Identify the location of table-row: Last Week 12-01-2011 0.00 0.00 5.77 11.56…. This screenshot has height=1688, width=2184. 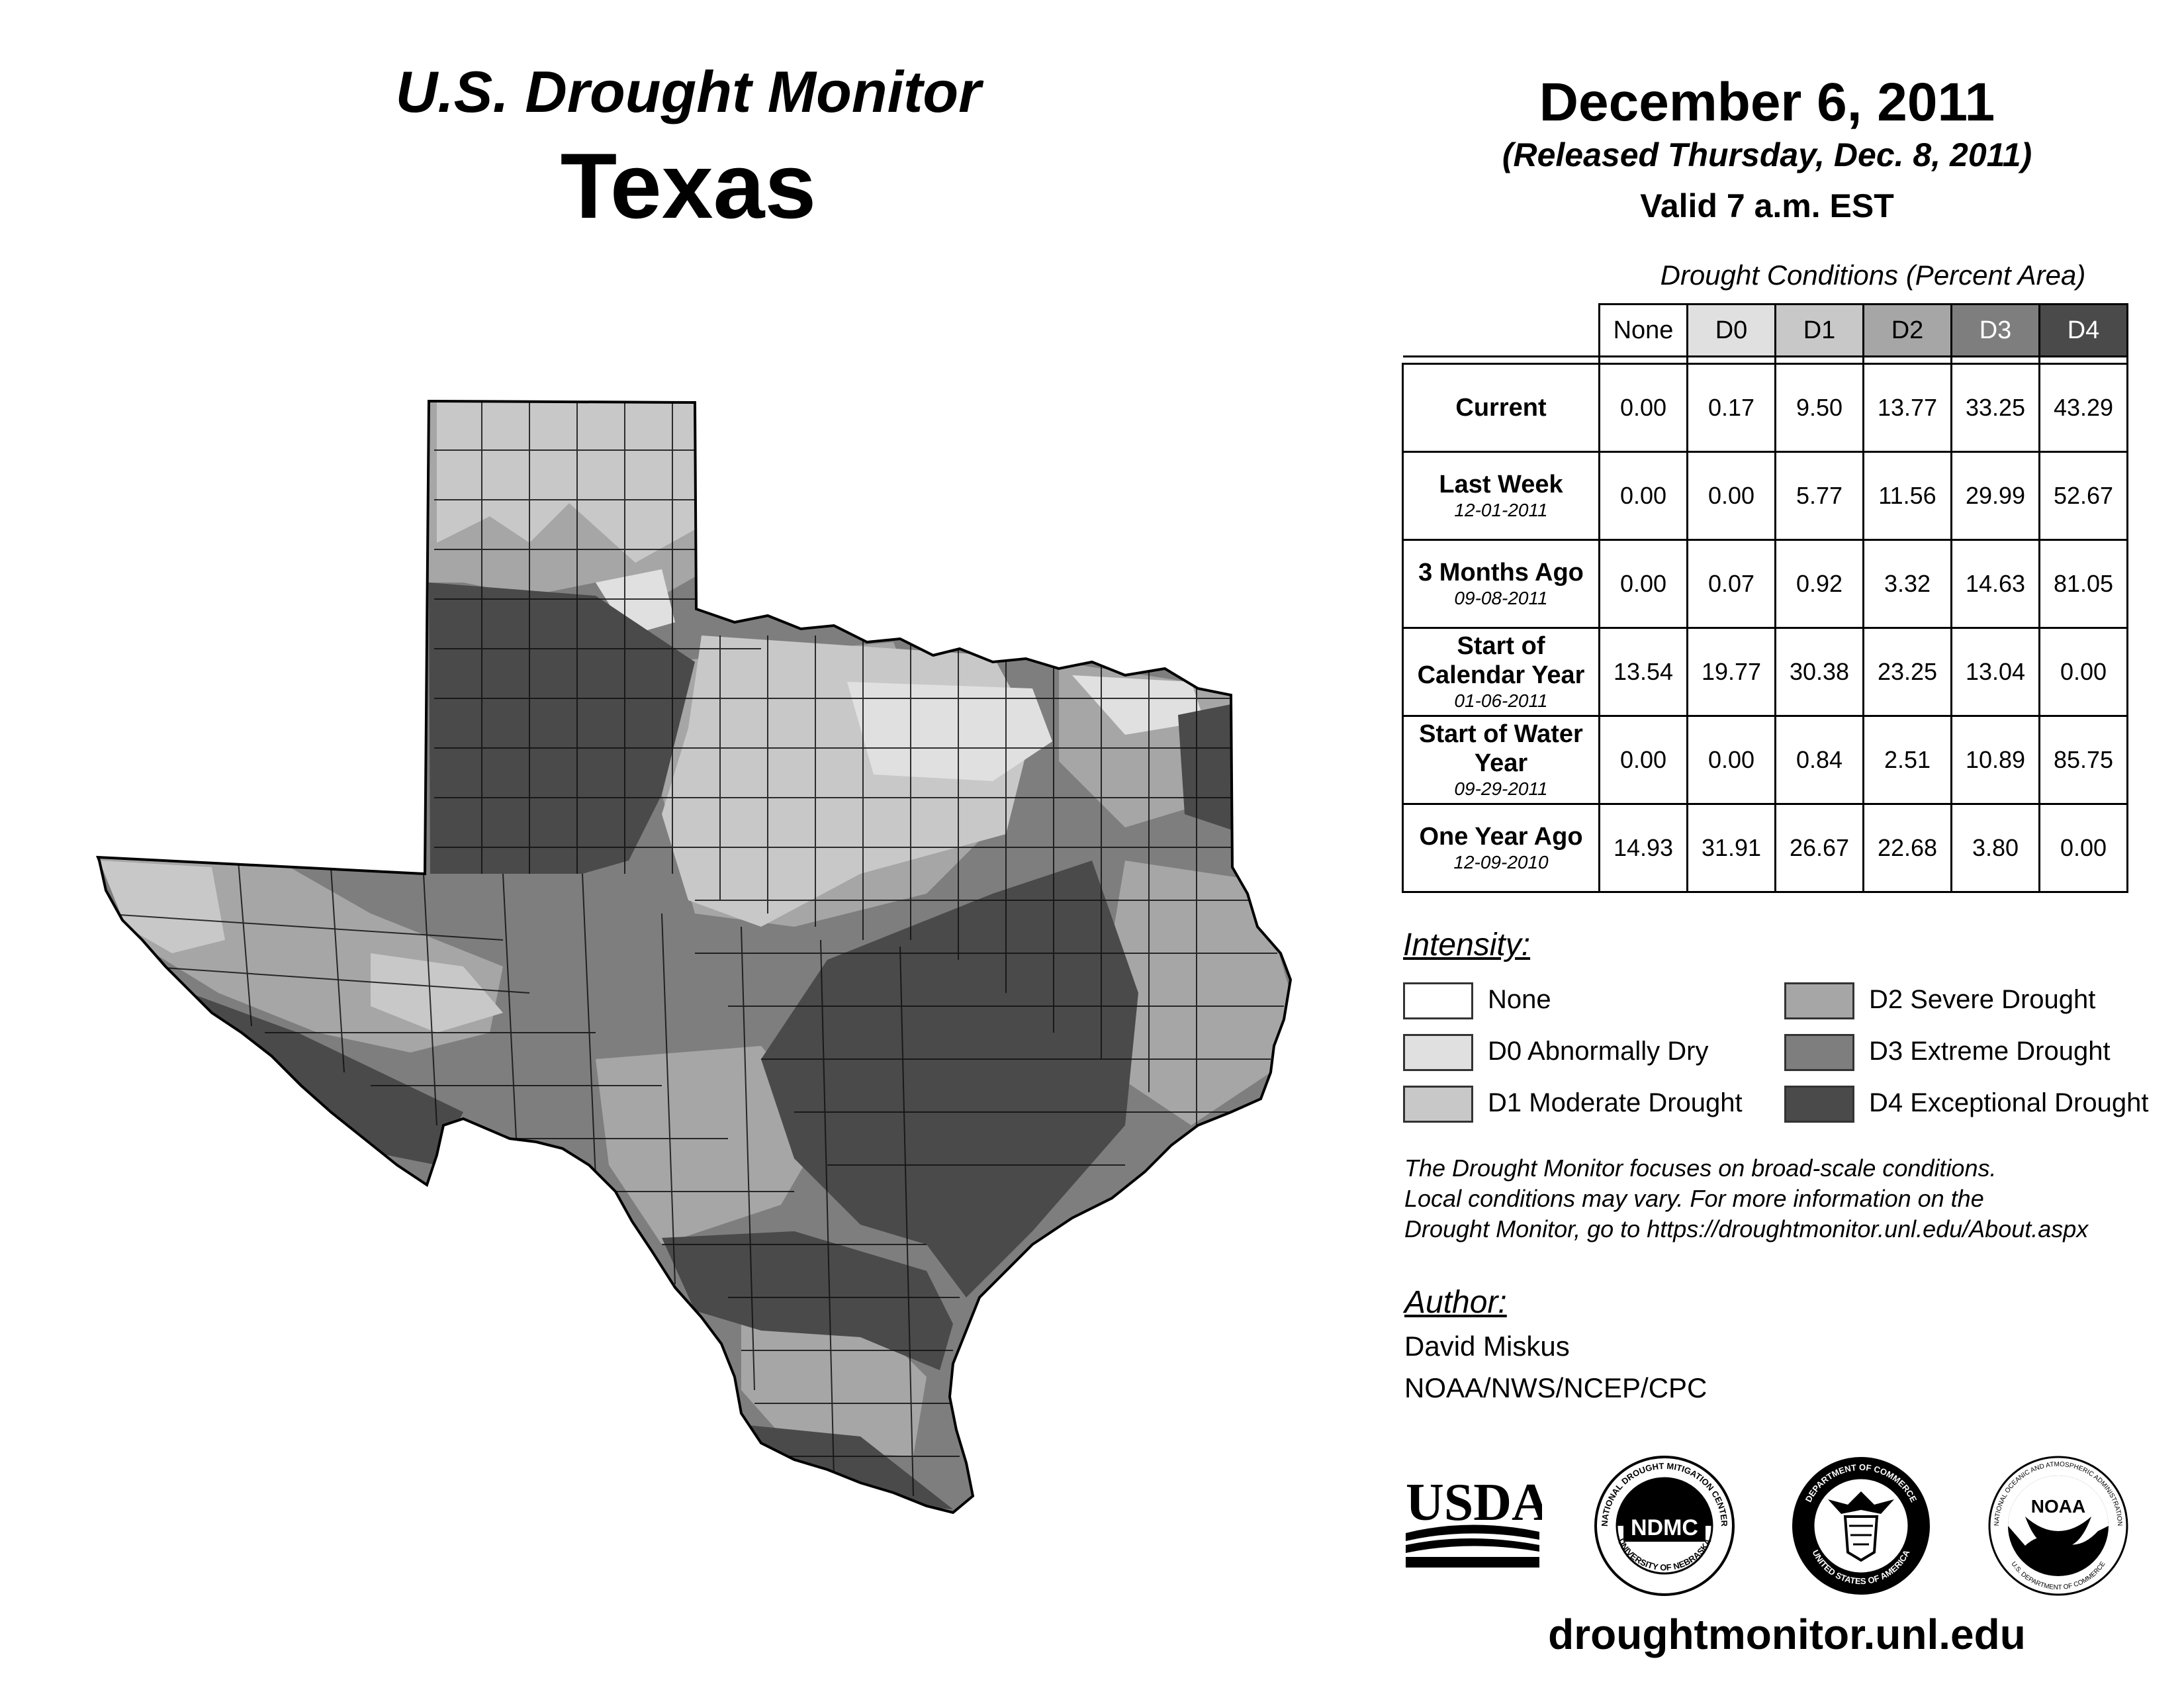
(1765, 496).